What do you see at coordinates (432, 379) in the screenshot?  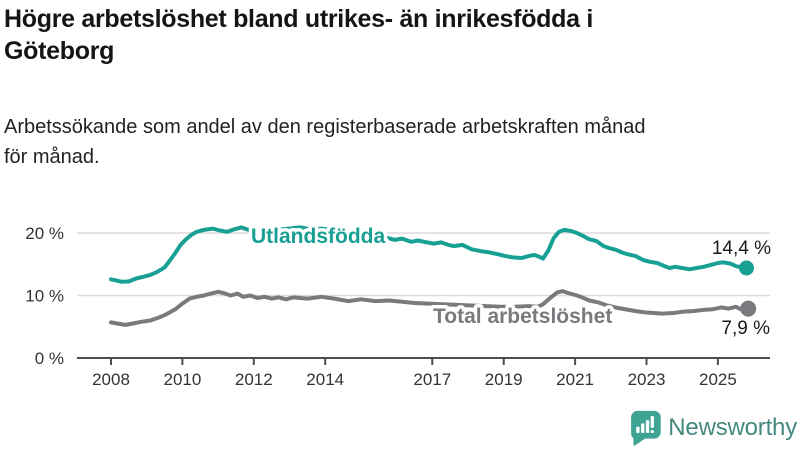 I see `x-axis-tick-label: 2017` at bounding box center [432, 379].